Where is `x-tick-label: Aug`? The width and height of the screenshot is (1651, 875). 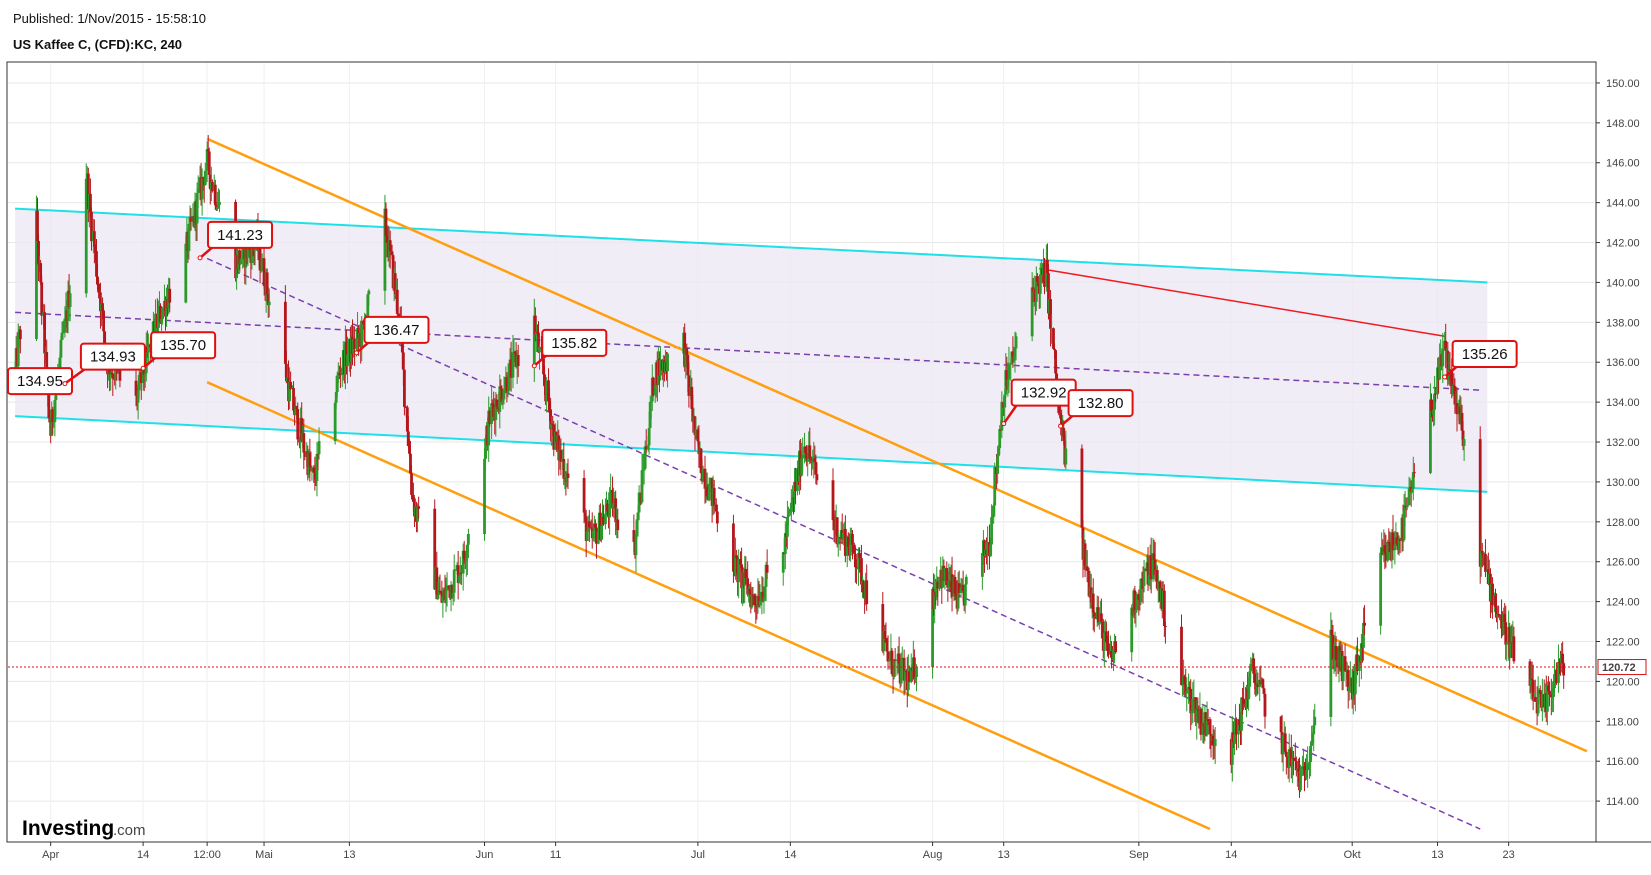
x-tick-label: Aug is located at coordinates (933, 855).